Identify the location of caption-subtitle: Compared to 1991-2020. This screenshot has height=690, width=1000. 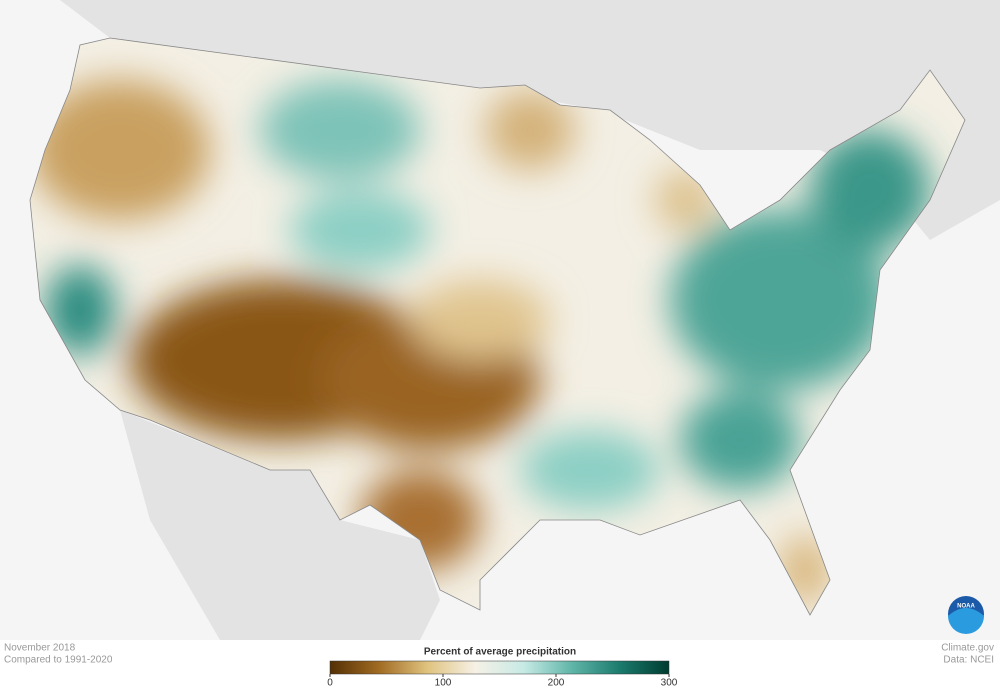
(58, 660).